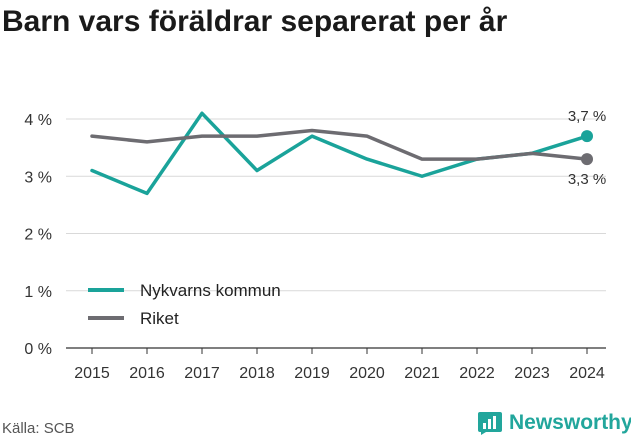 The height and width of the screenshot is (439, 631). I want to click on x-tick-label: 2022, so click(477, 373).